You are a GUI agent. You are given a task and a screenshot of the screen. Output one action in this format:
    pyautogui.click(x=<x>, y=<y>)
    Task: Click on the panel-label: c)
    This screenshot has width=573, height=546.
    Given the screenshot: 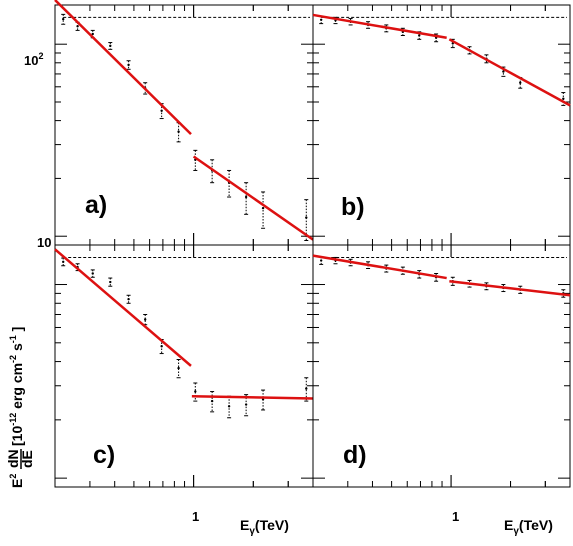 What is the action you would take?
    pyautogui.click(x=104, y=455)
    